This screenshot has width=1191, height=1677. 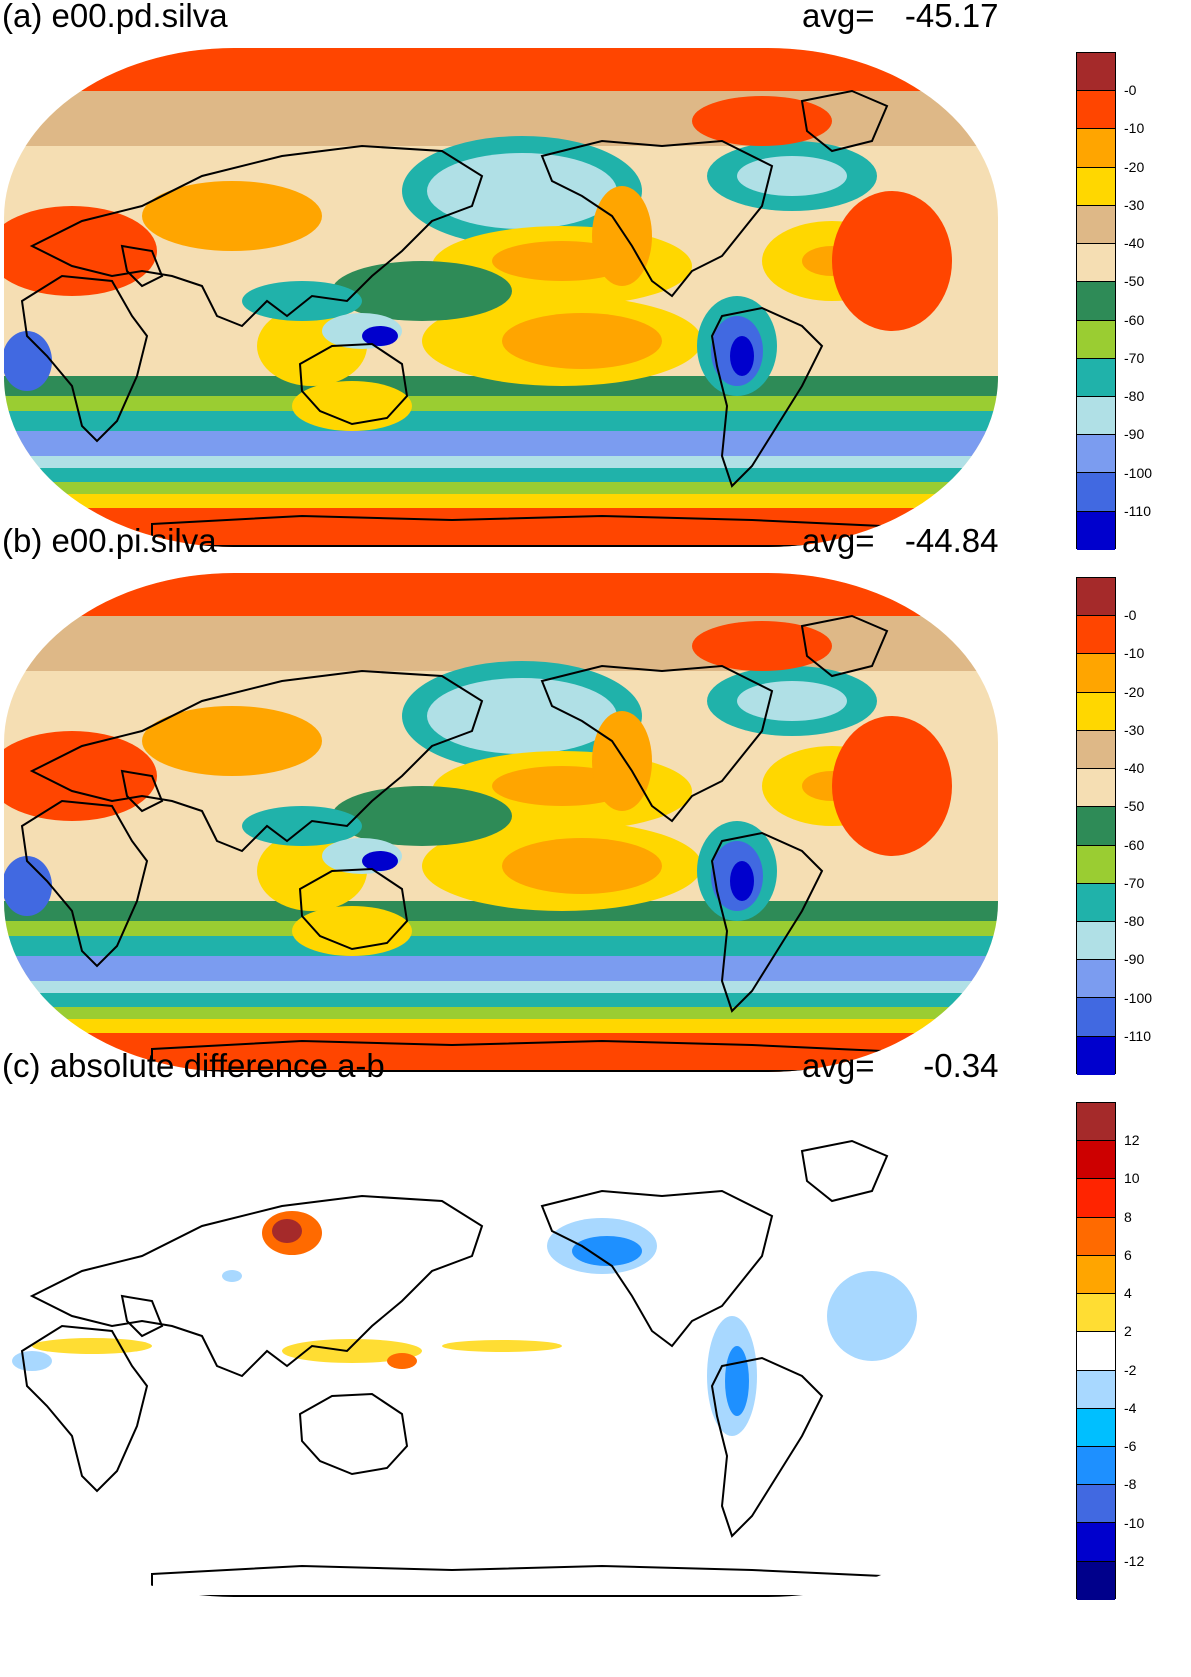 I want to click on avg-value: -44.84, so click(x=951, y=540).